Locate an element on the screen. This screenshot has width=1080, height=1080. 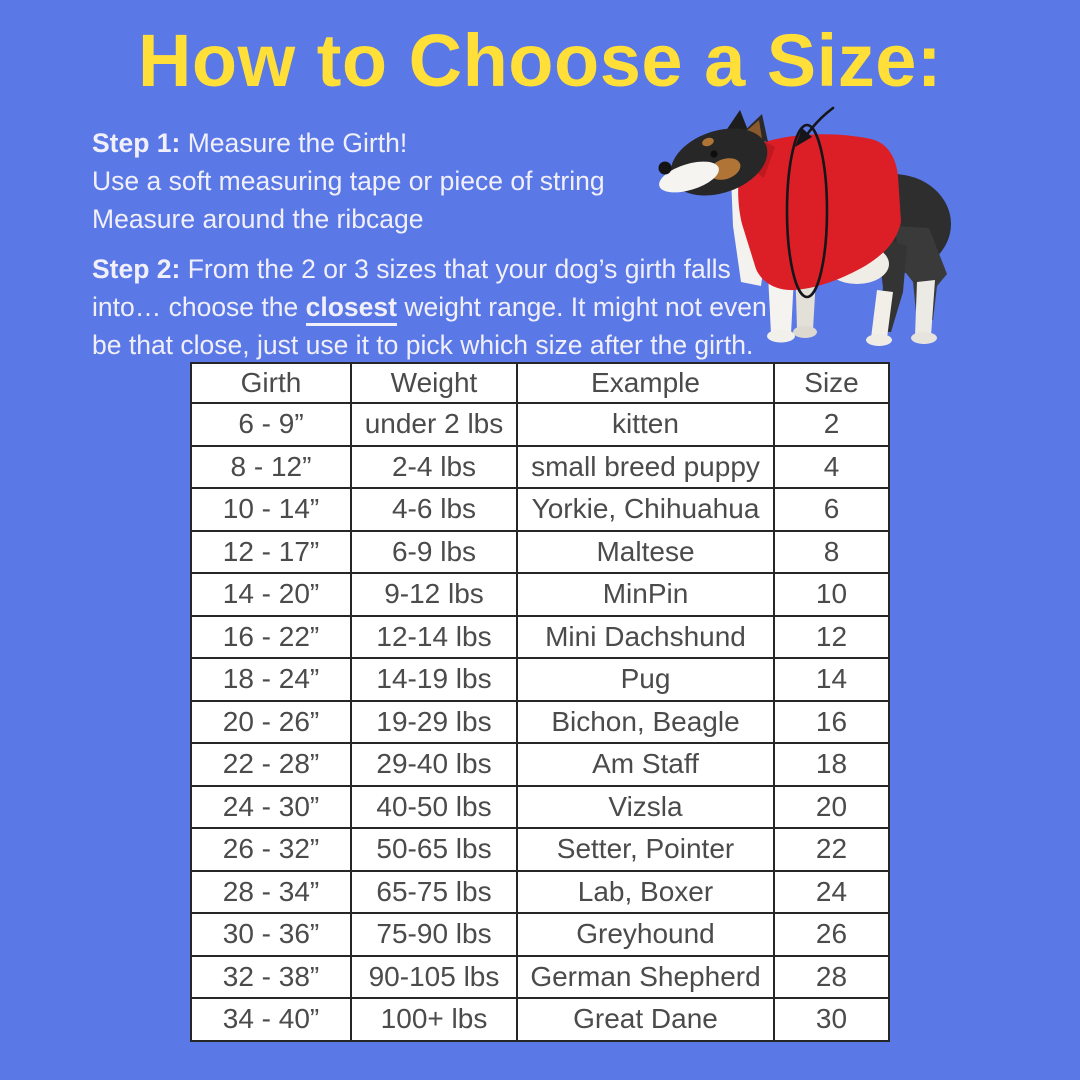
cell-weight: 19-29 lbs is located at coordinates (434, 721).